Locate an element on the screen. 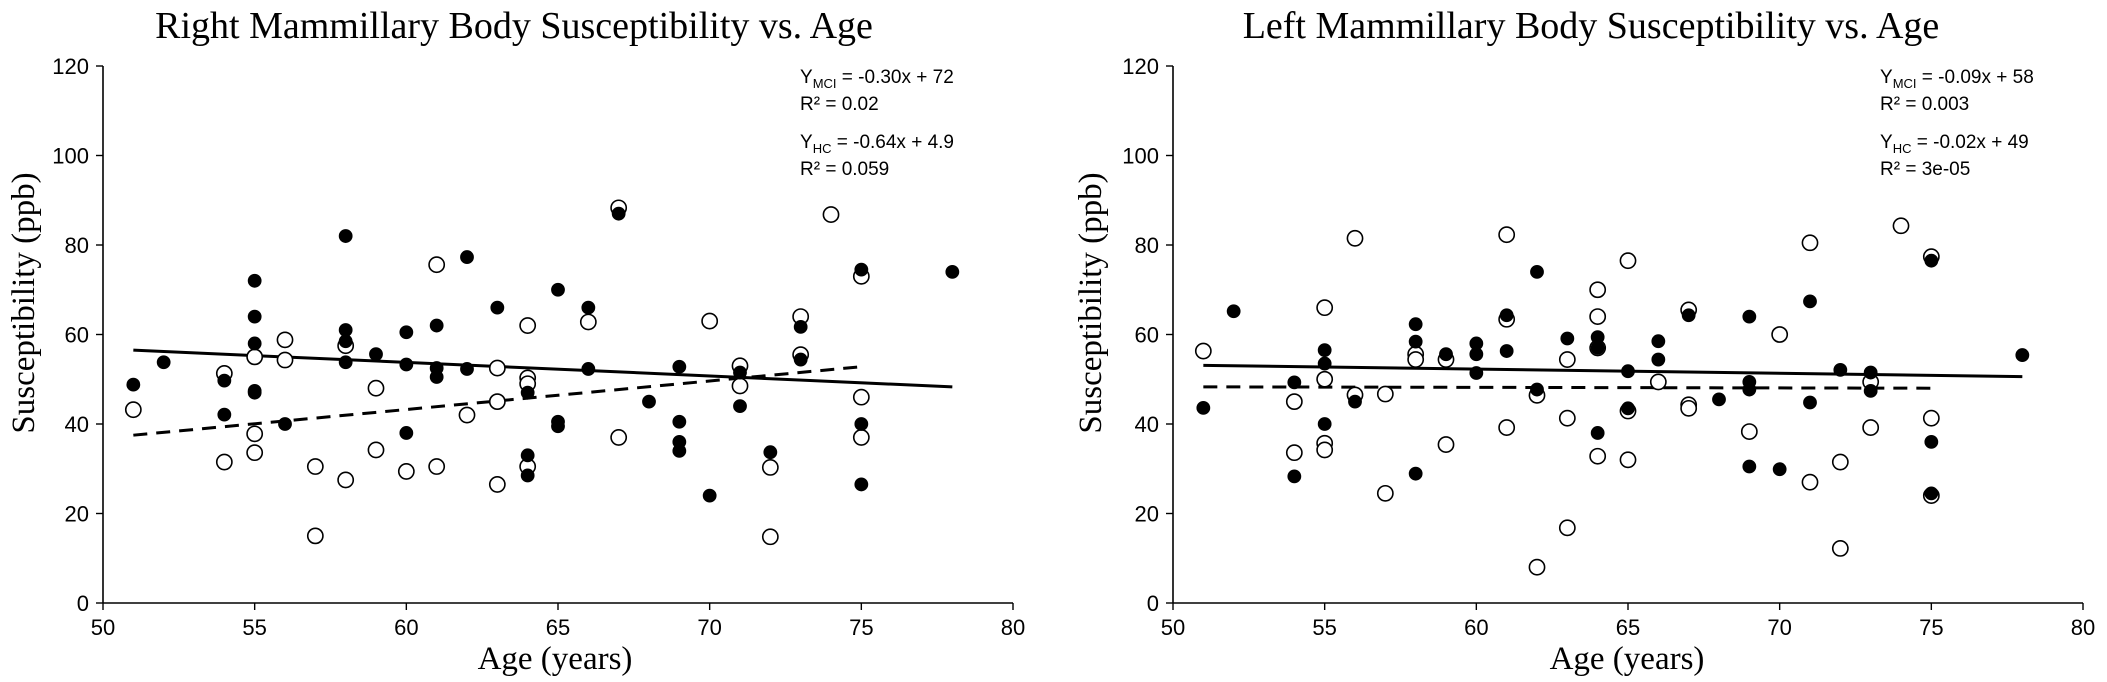 This screenshot has width=2107, height=682. y-tick-label: 100 is located at coordinates (1140, 156).